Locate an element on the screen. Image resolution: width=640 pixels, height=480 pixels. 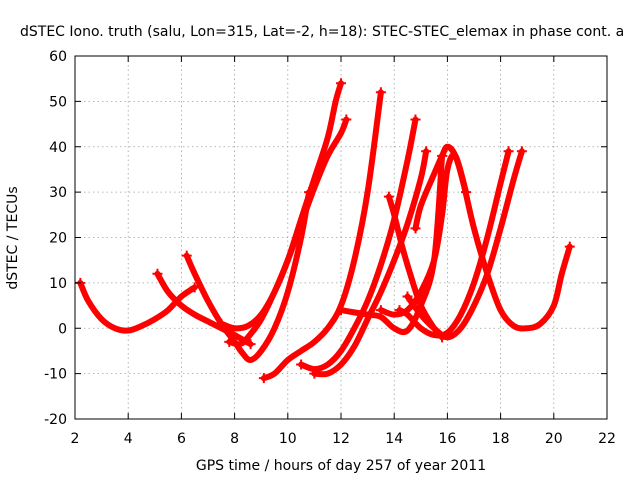
y-tick-label: 20 is located at coordinates (58, 239).